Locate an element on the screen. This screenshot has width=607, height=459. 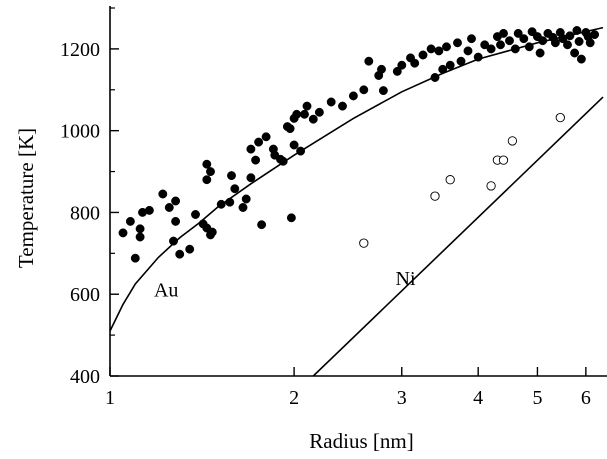
x-tick-label: 3 is located at coordinates (402, 398).